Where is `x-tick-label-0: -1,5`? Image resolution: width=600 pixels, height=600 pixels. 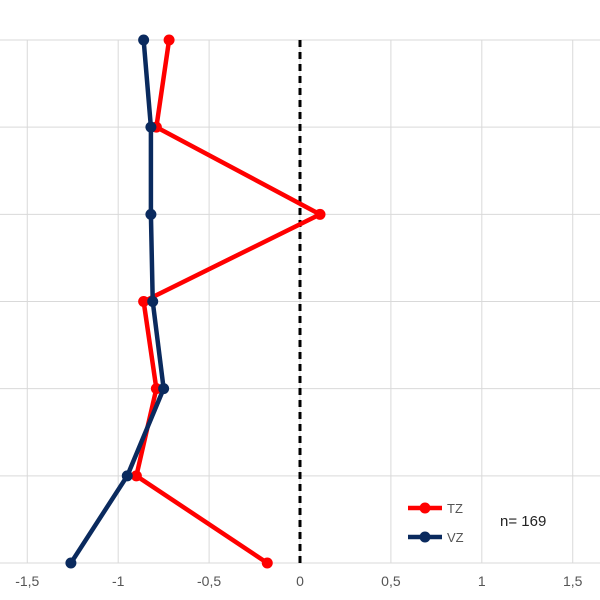 x-tick-label-0: -1,5 is located at coordinates (27, 581).